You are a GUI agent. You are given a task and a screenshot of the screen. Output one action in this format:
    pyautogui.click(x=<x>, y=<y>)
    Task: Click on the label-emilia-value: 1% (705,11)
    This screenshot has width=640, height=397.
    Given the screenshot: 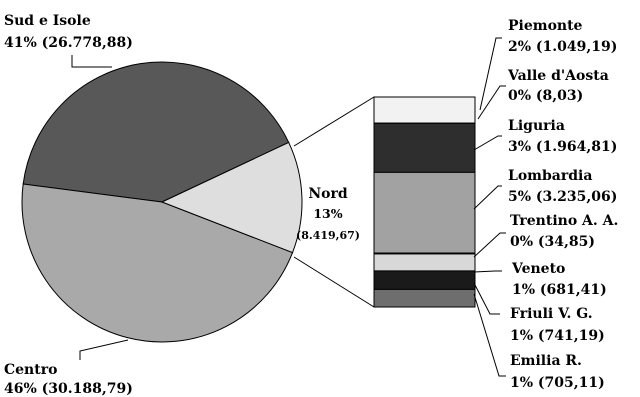 What is the action you would take?
    pyautogui.click(x=557, y=383)
    